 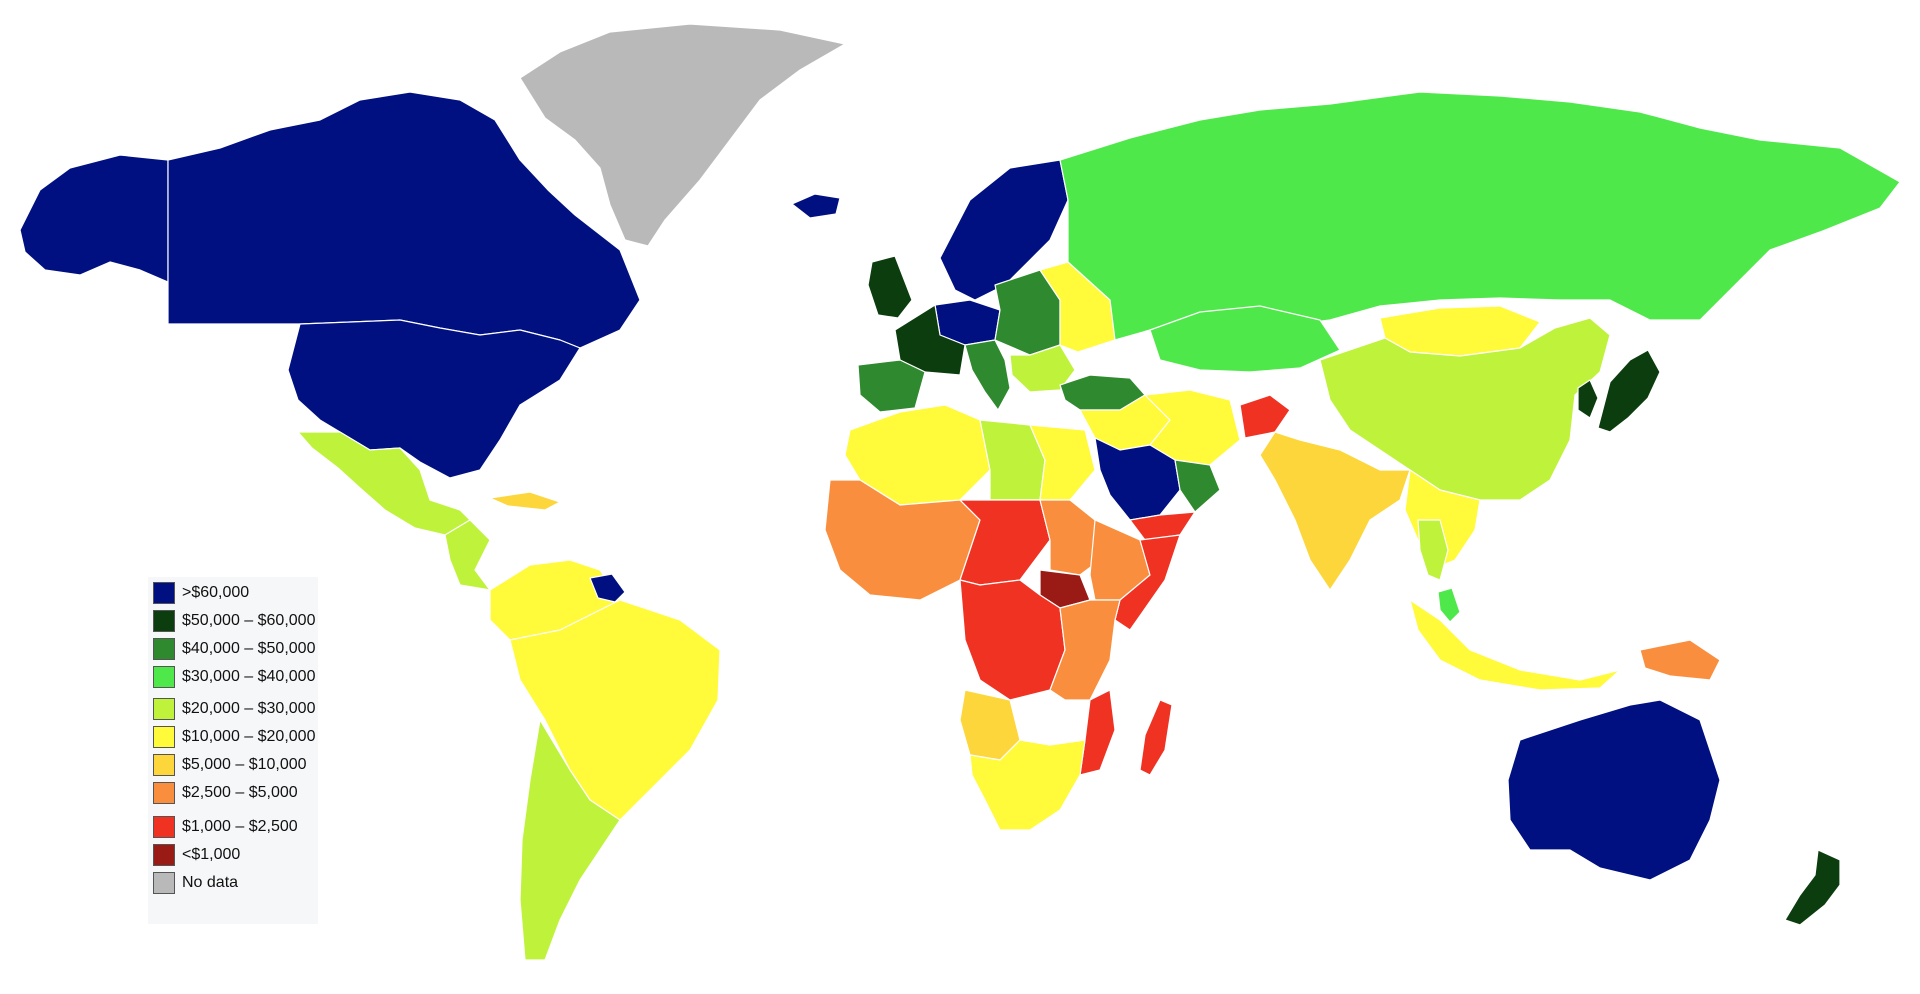 What do you see at coordinates (249, 620) in the screenshot?
I see `legend-label: $50,000 – $60,000` at bounding box center [249, 620].